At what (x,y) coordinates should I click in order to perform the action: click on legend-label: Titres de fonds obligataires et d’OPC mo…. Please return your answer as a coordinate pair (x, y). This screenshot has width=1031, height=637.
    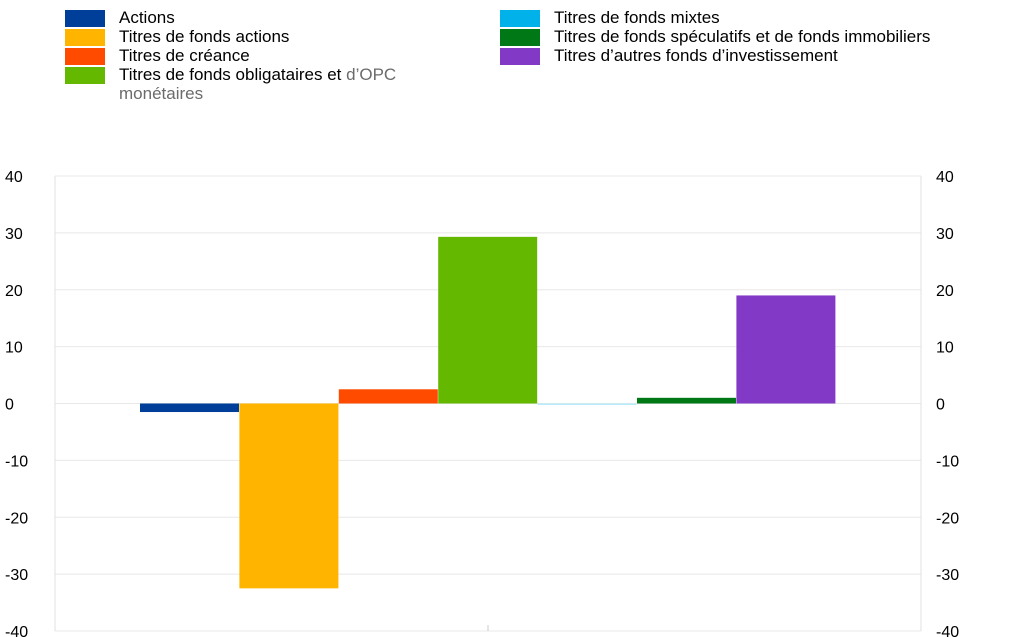
    Looking at the image, I should click on (257, 84).